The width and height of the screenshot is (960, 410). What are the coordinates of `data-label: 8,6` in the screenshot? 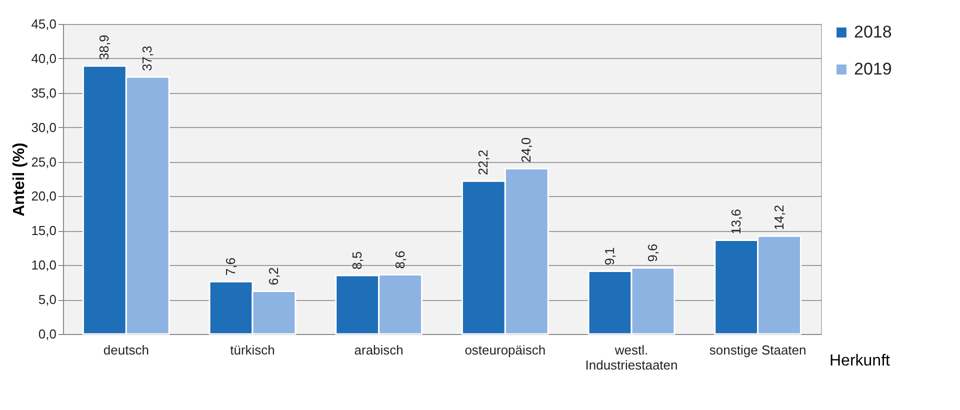 It's located at (400, 259).